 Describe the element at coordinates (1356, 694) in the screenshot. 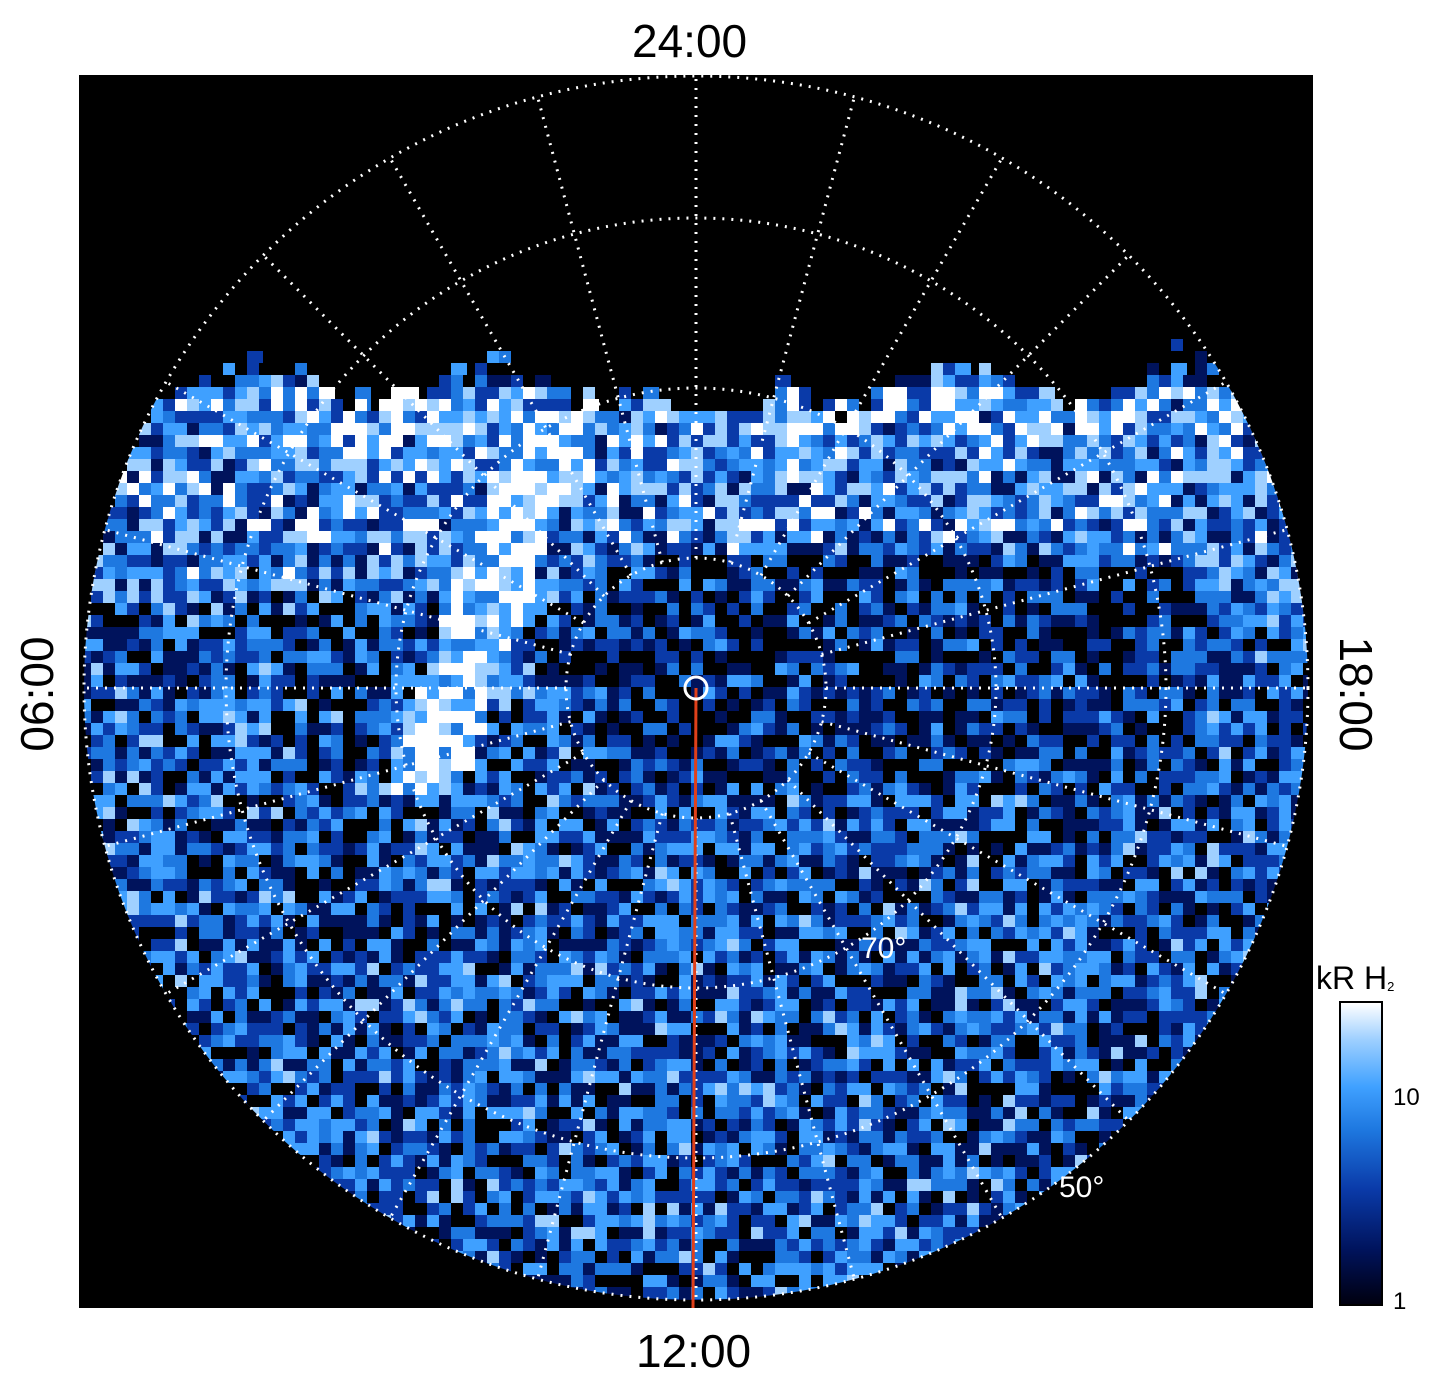

I see `local-time-label-dusk: 18:00` at that location.